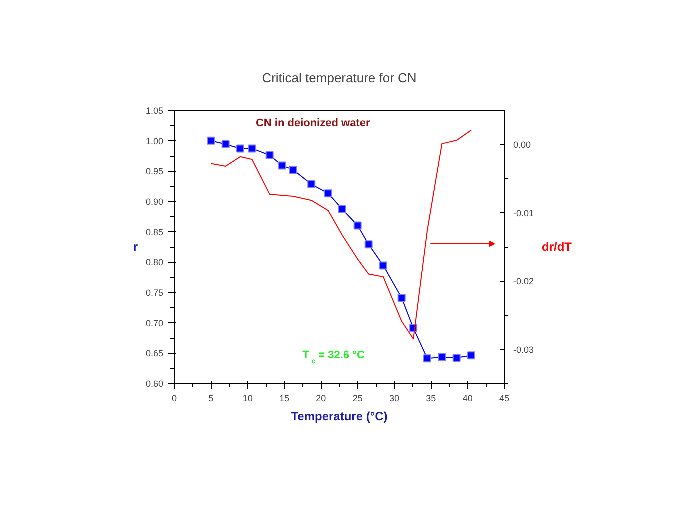 The width and height of the screenshot is (696, 514). I want to click on y2-tick-label: -0.01, so click(524, 213).